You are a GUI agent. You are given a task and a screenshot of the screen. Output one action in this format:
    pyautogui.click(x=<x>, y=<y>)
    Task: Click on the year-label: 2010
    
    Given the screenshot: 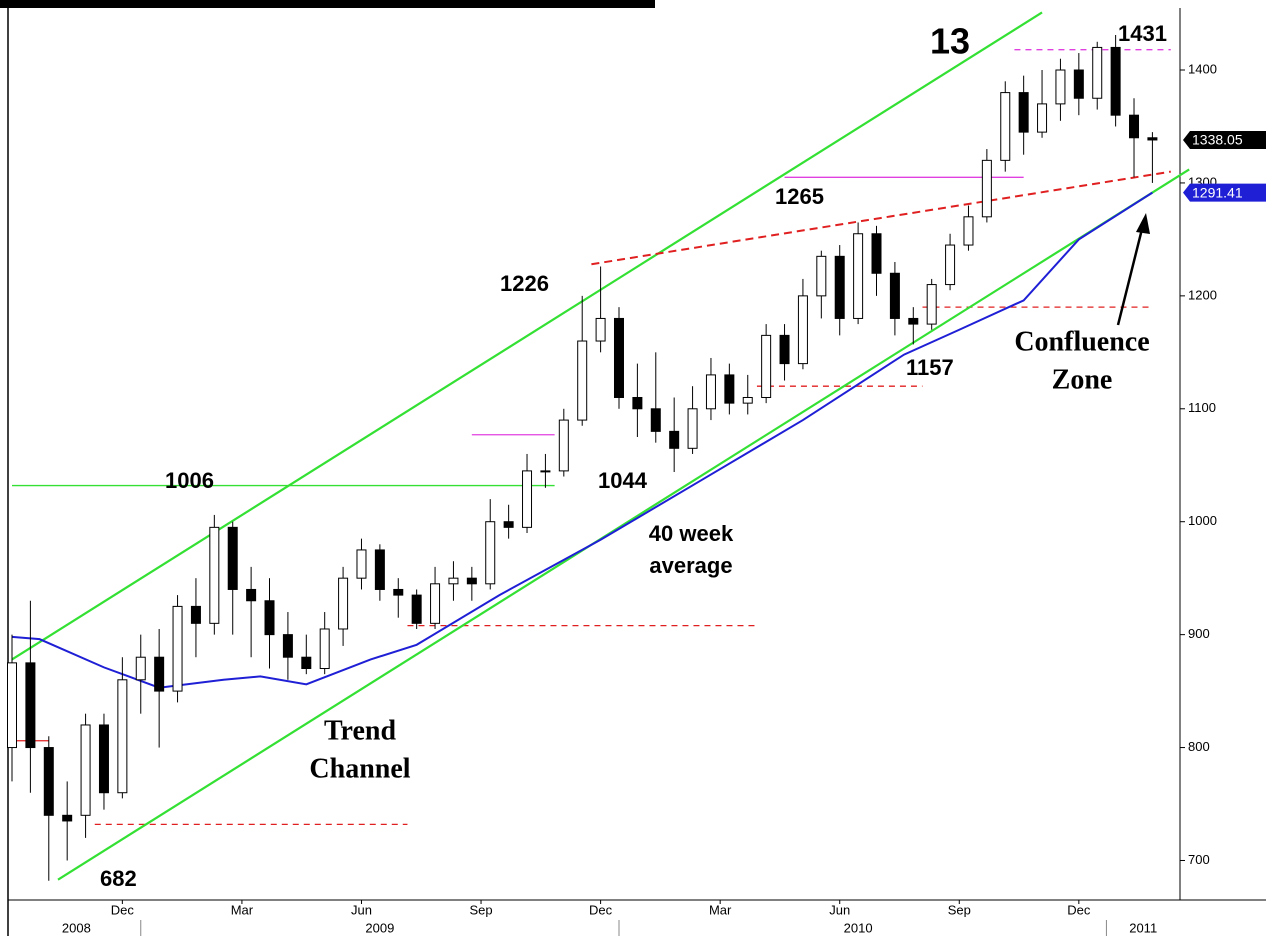 What is the action you would take?
    pyautogui.click(x=858, y=927)
    